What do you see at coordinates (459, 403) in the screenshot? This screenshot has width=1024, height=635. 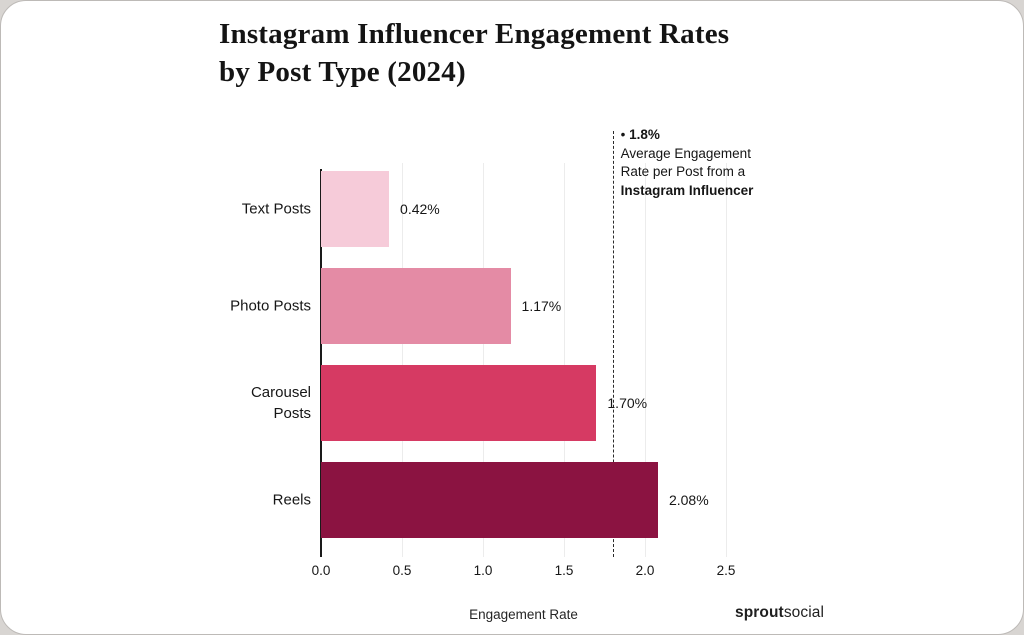 I see `bar-carousel-posts` at bounding box center [459, 403].